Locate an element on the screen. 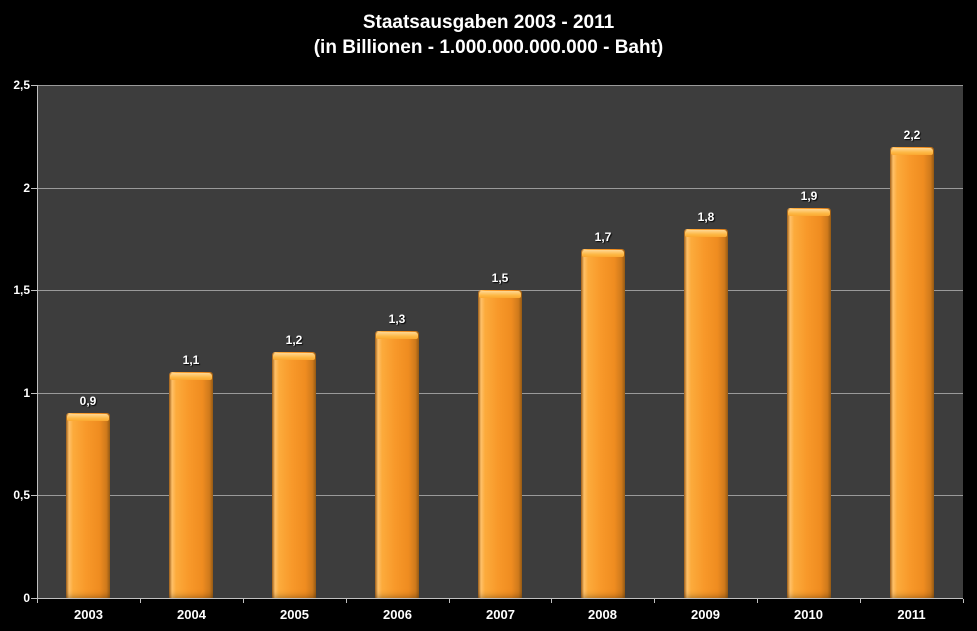 The image size is (977, 631). y-axis-line is located at coordinates (37, 342).